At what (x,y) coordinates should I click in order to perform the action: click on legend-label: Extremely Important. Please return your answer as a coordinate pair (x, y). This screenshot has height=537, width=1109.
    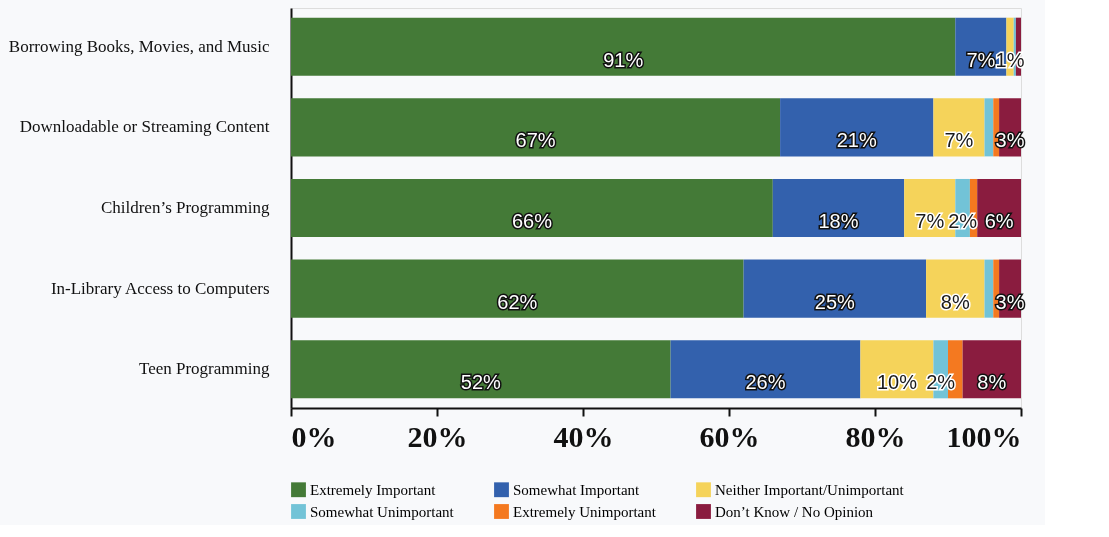
    Looking at the image, I should click on (373, 489).